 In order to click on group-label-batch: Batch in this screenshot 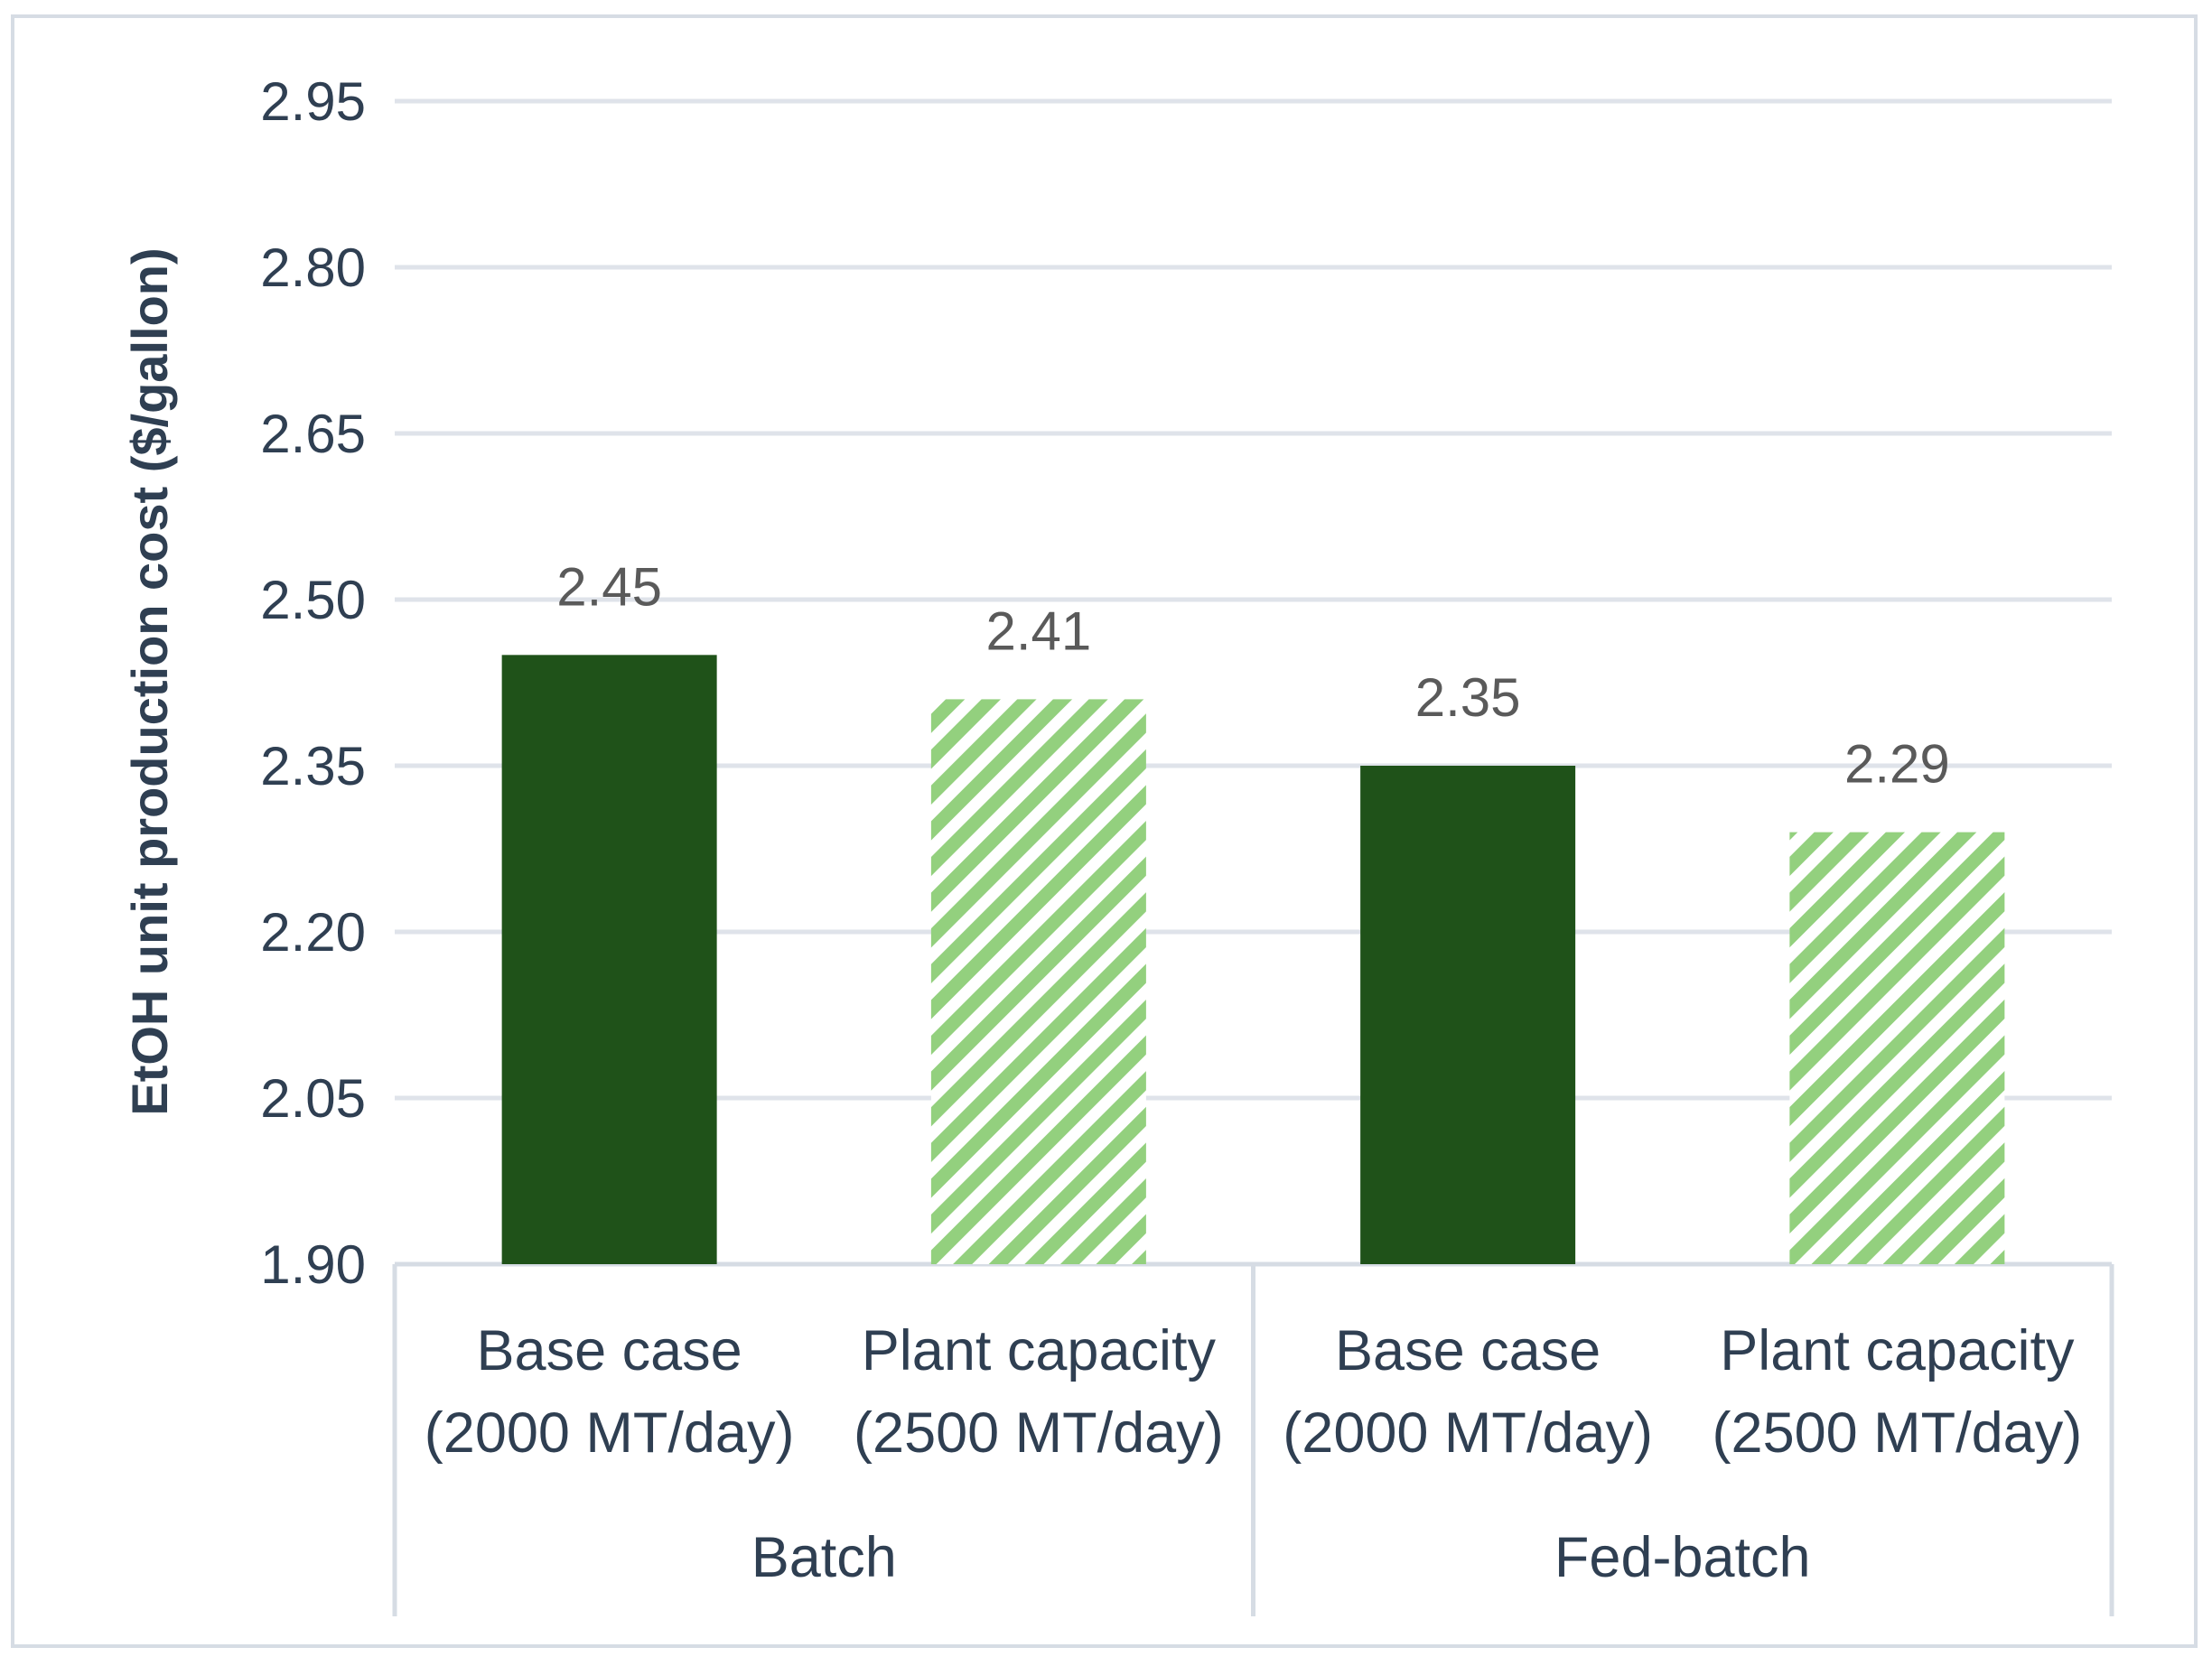, I will do `click(824, 1557)`.